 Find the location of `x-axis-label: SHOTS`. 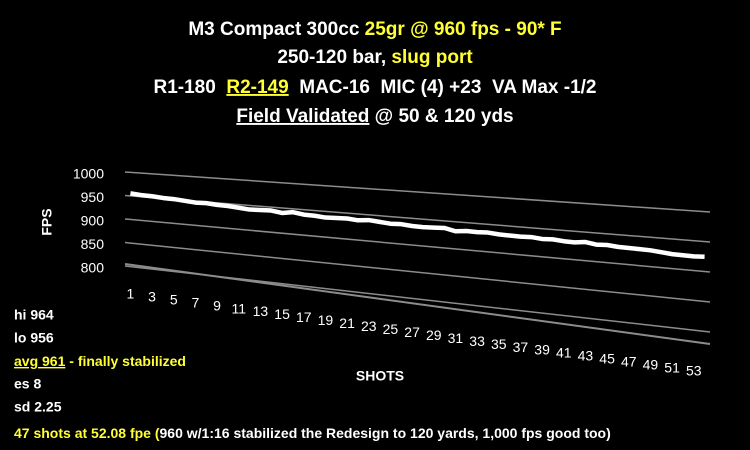

x-axis-label: SHOTS is located at coordinates (380, 376).